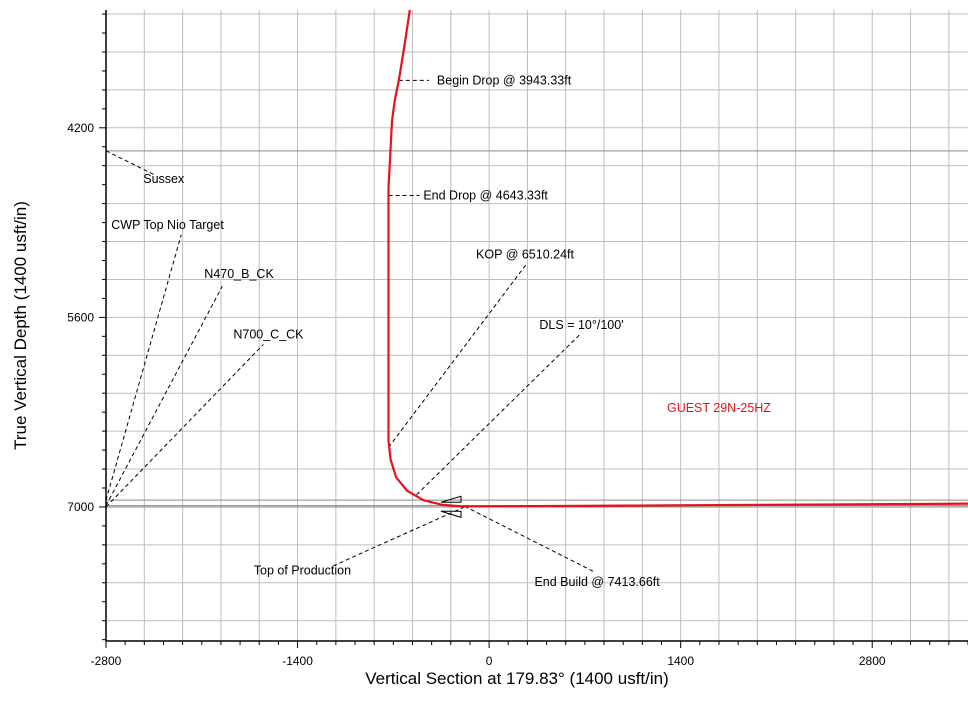 The height and width of the screenshot is (714, 968). What do you see at coordinates (297, 661) in the screenshot?
I see `x-tick-label: -1400` at bounding box center [297, 661].